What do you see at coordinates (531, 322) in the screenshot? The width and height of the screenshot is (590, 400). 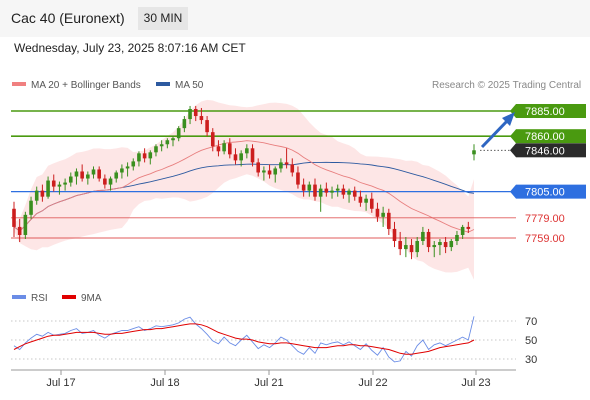 I see `rsi-tick-70: 70` at bounding box center [531, 322].